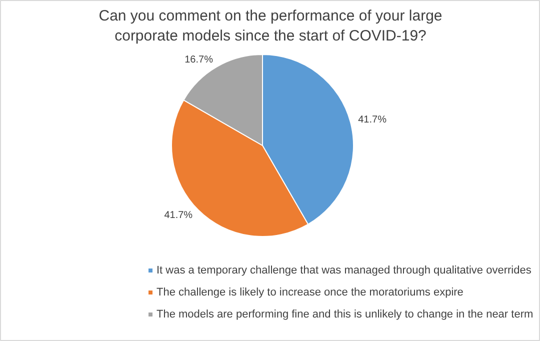 This screenshot has height=341, width=540. What do you see at coordinates (310, 292) in the screenshot?
I see `legend-label: The challenge is likely to increase once the moratoriums expire` at bounding box center [310, 292].